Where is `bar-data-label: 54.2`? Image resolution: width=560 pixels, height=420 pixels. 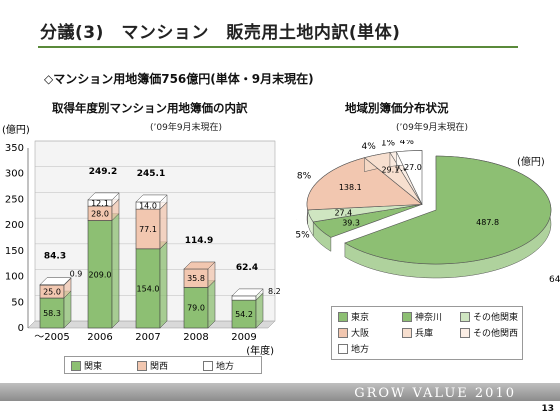 bar-data-label: 54.2 is located at coordinates (244, 314).